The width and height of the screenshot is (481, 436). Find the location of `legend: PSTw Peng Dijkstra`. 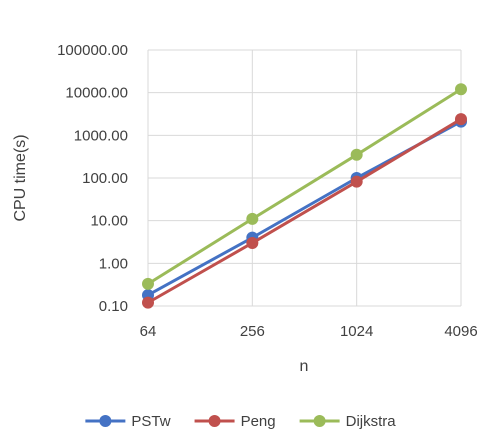

legend: PSTw Peng Dijkstra is located at coordinates (240, 421).